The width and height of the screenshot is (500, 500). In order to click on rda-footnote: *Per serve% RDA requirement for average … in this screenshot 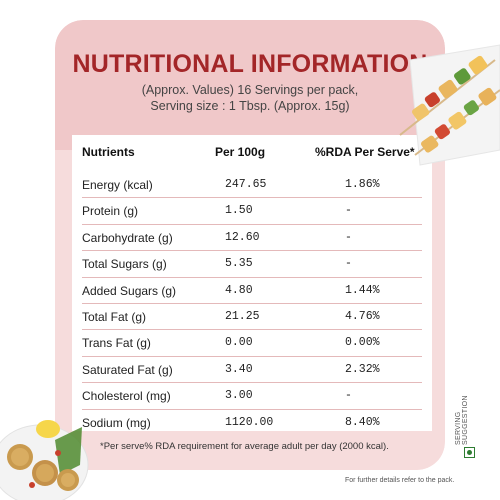, I will do `click(244, 446)`.